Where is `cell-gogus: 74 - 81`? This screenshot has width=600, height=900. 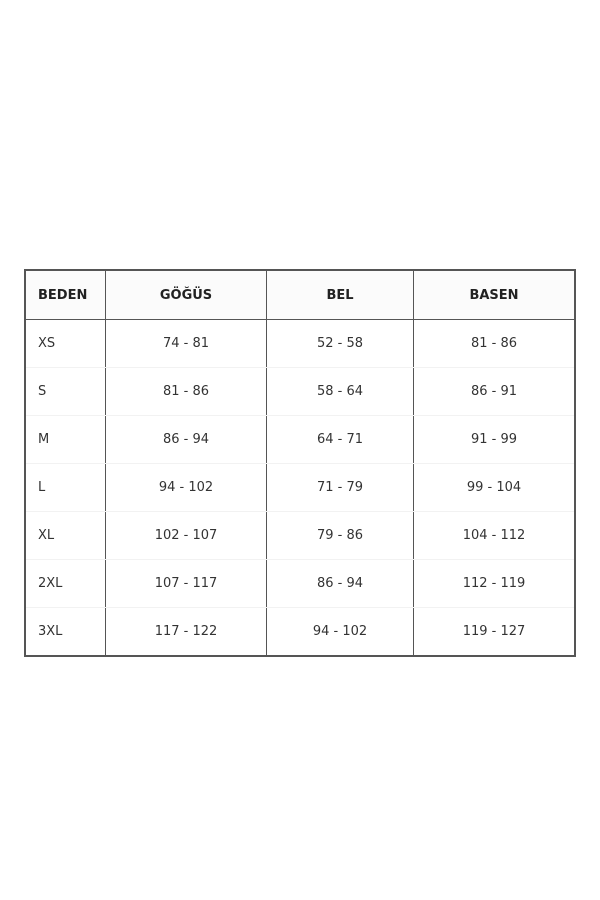
cell-gogus: 74 - 81 is located at coordinates (186, 343).